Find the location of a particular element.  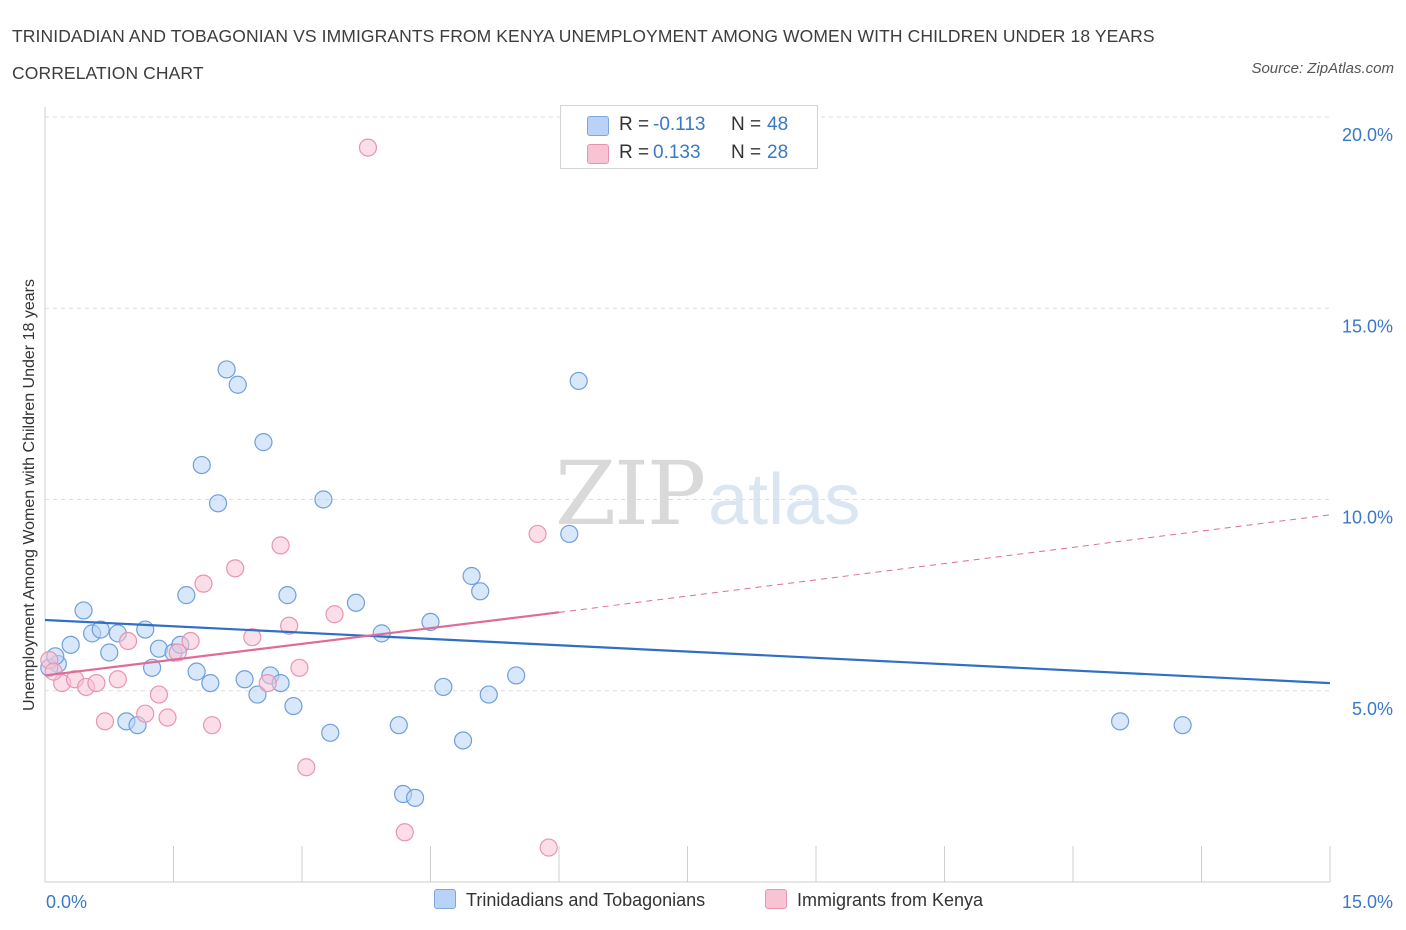

x-tick-label: 0.0% is located at coordinates (66, 902).